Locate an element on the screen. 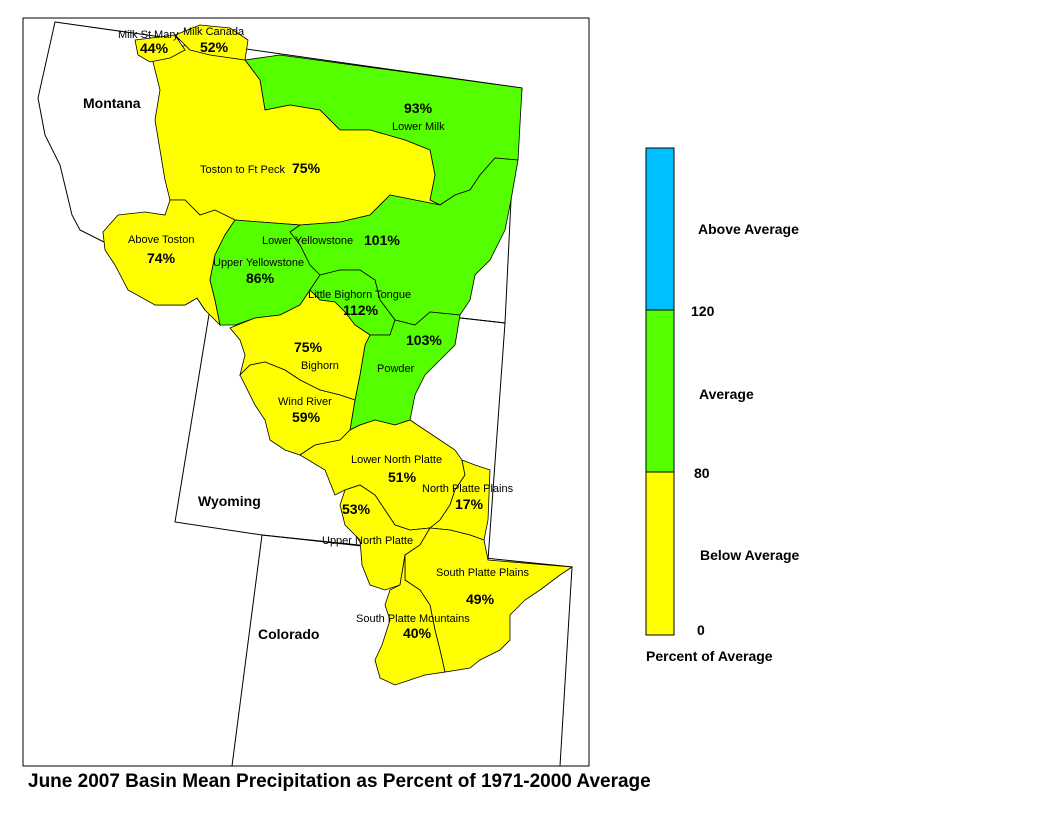  basin-south-platte-mountains is located at coordinates (410, 620).